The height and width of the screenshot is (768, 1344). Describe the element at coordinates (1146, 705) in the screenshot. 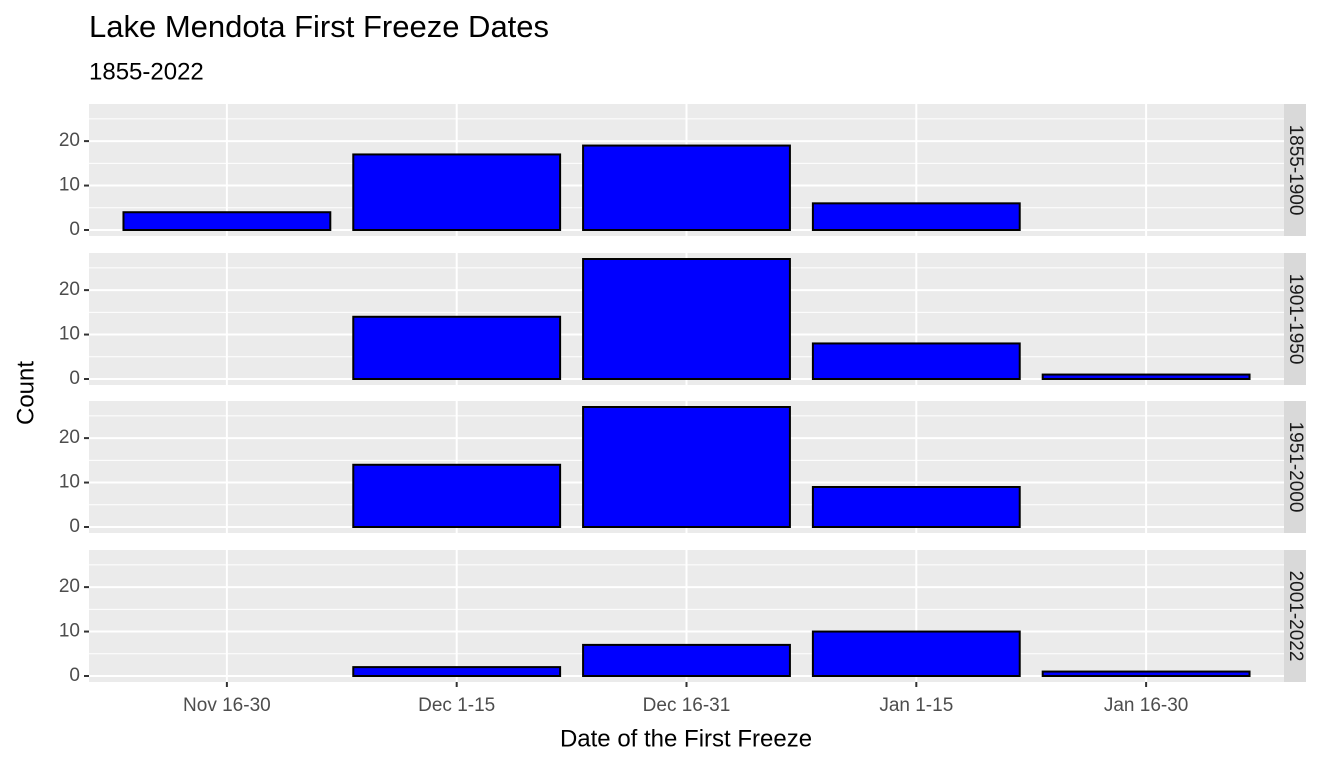

I see `x-tick-label: Jan 16-30` at that location.